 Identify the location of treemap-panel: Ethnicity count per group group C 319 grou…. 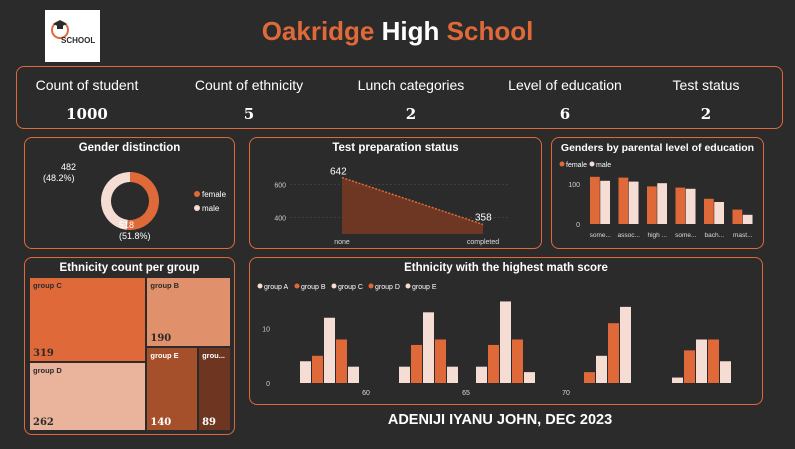
(129, 346).